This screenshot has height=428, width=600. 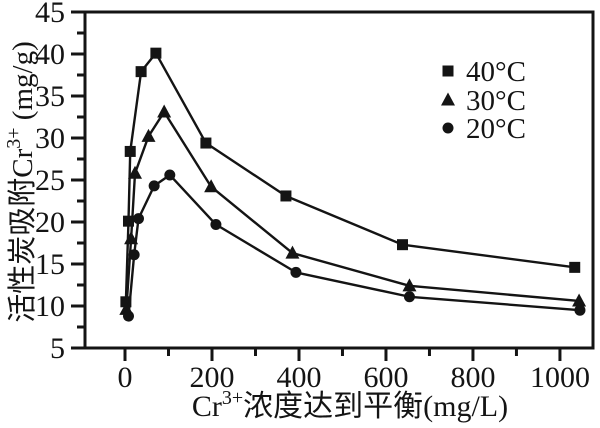 What do you see at coordinates (50, 222) in the screenshot?
I see `y-axis-tick-label: 20` at bounding box center [50, 222].